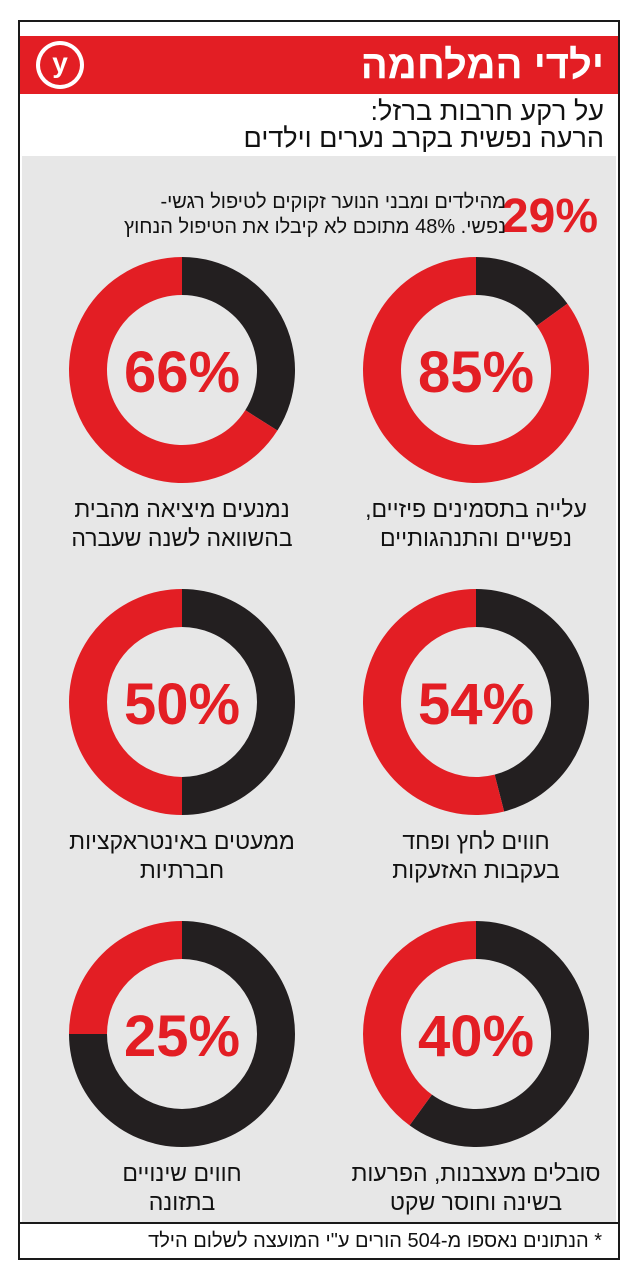 This screenshot has height=1280, width=644. I want to click on donut-svg-4: 50%, so click(182, 702).